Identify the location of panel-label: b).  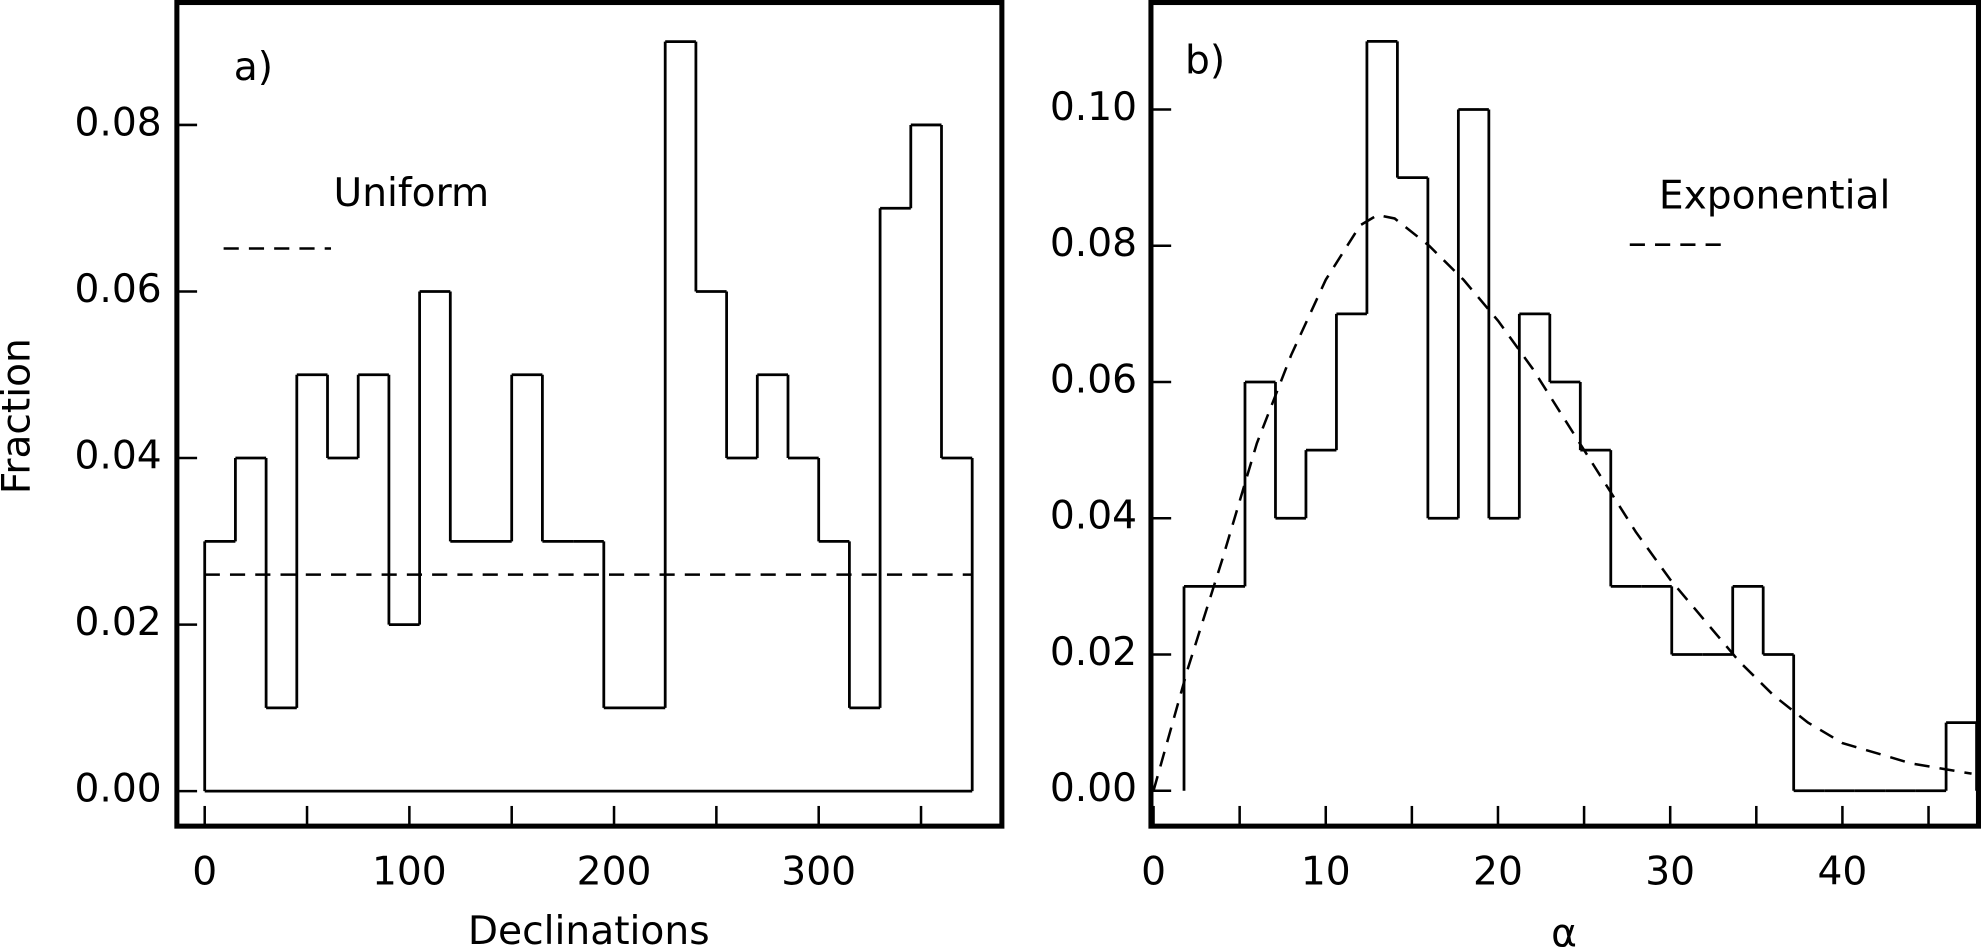
(1205, 61).